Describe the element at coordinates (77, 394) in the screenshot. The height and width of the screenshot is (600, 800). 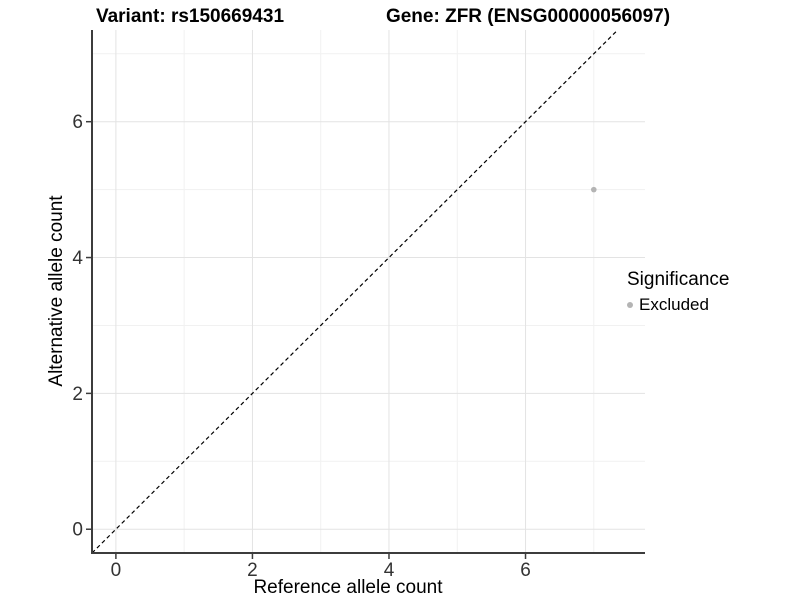
I see `y-tick-label: 2` at that location.